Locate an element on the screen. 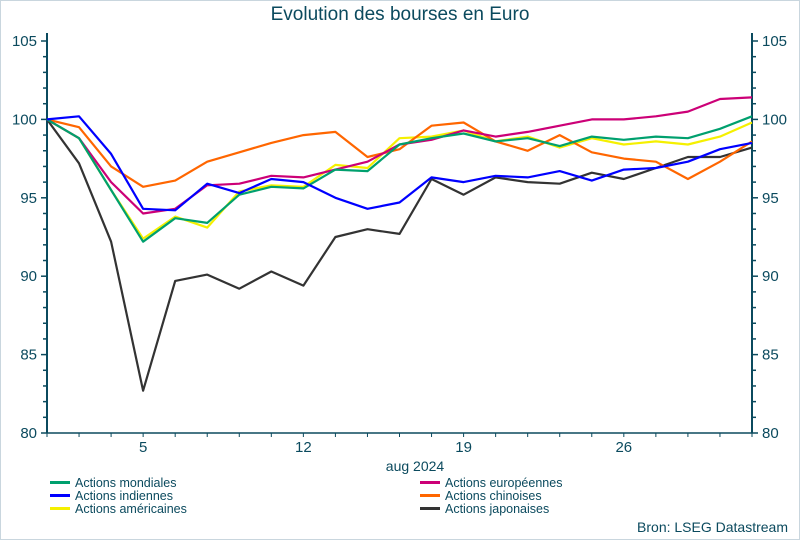 The image size is (800, 540). legend-label: Actions japonaises is located at coordinates (497, 508).